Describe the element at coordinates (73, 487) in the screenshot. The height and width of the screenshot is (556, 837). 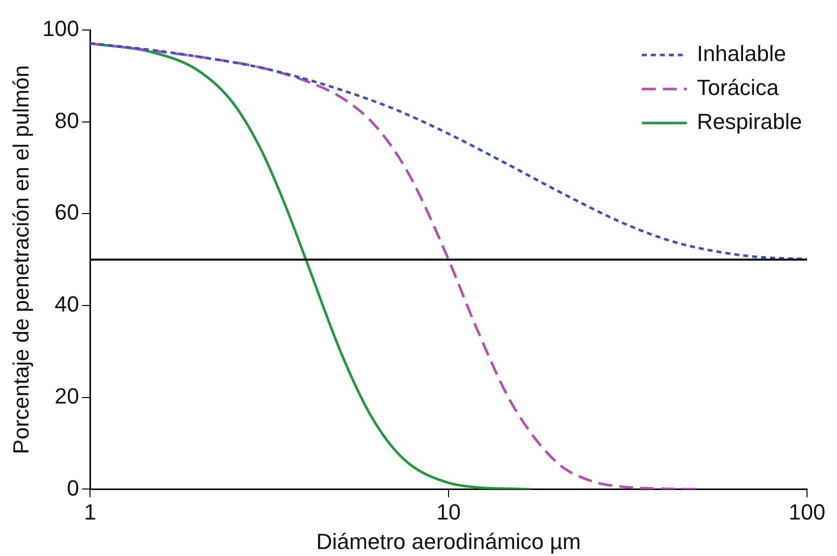
I see `y-tick-label: 0` at that location.